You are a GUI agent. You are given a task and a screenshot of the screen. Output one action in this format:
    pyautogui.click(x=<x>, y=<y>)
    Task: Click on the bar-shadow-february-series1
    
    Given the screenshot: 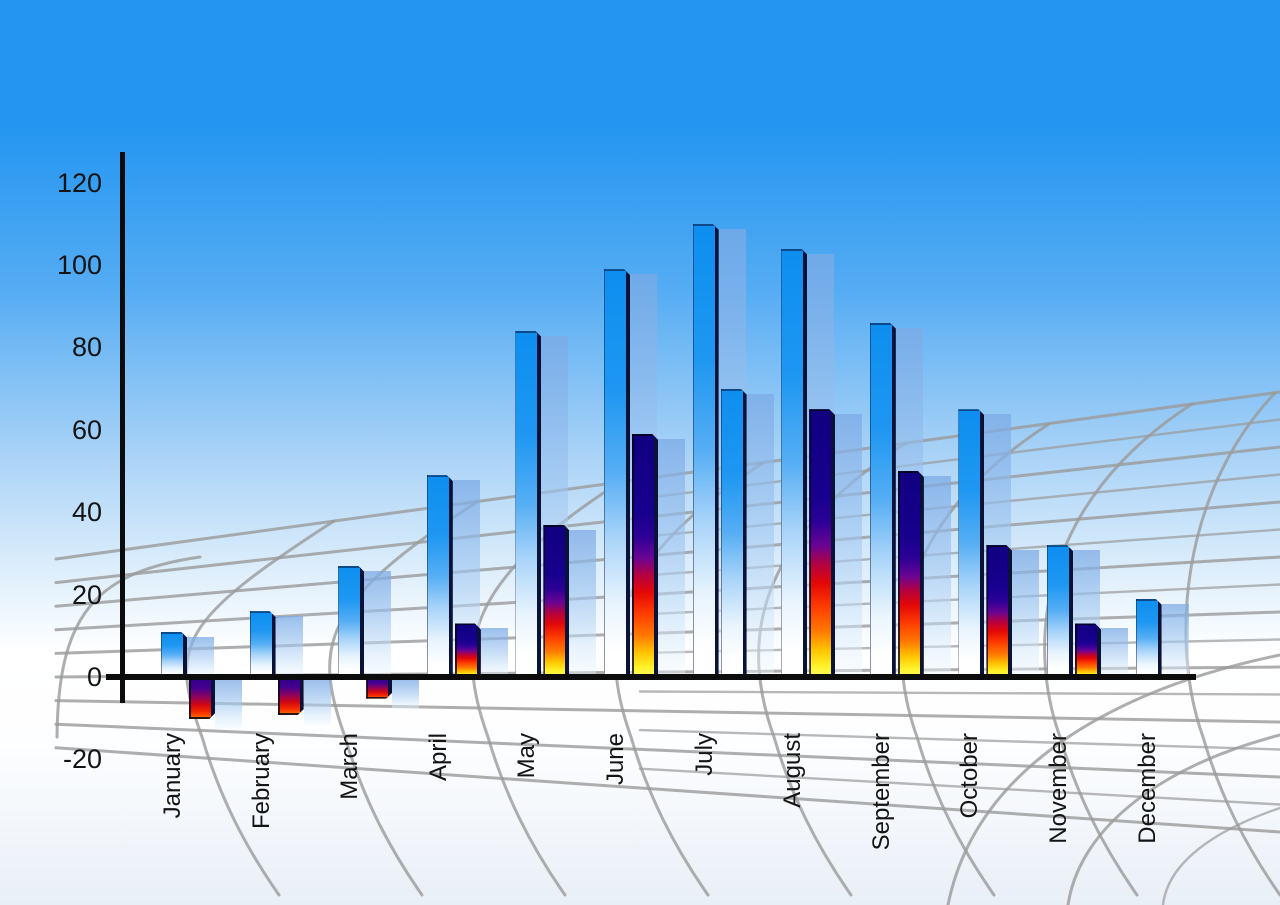 What is the action you would take?
    pyautogui.click(x=289, y=646)
    